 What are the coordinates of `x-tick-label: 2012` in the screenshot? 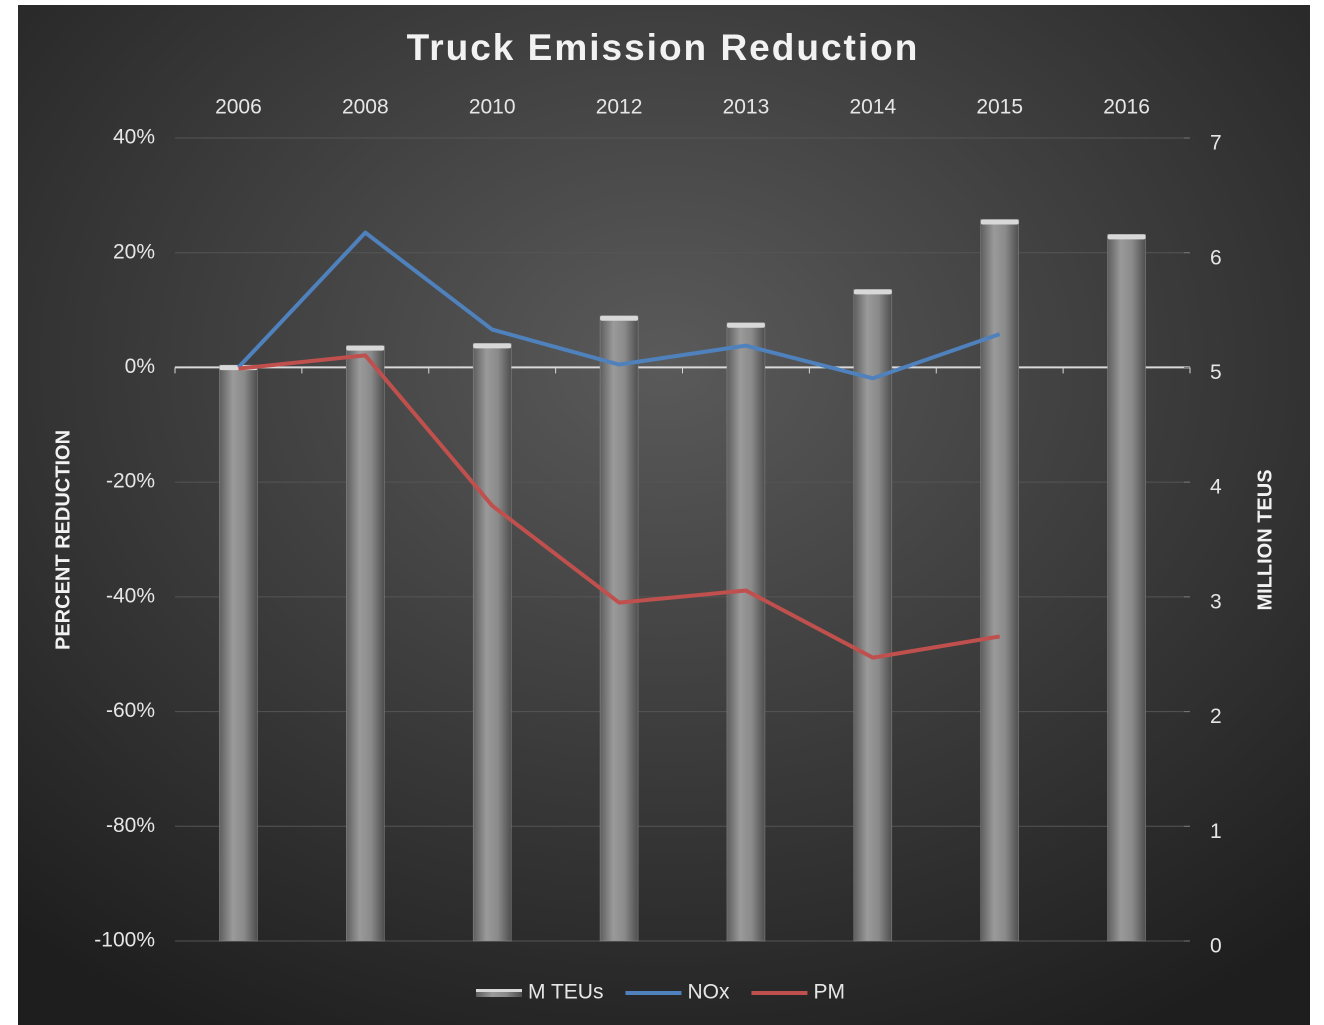 It's located at (619, 107).